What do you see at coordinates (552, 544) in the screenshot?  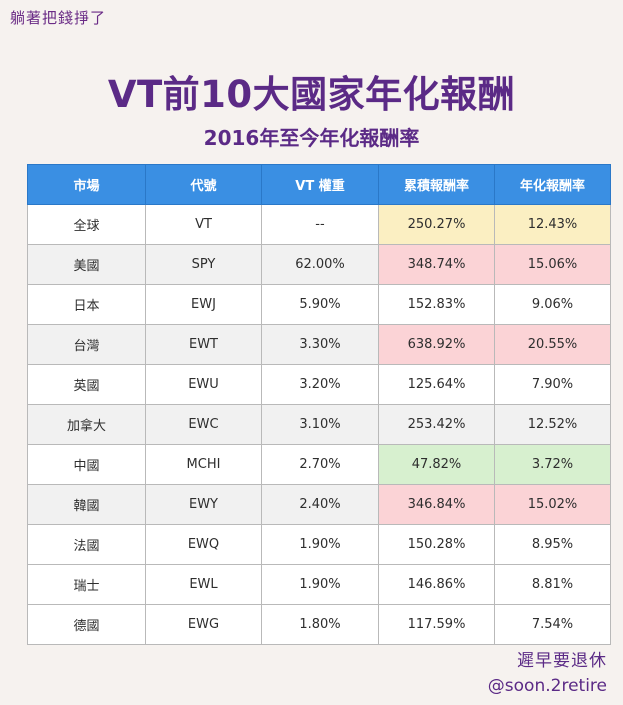 I see `cell-annualized: 8.95%` at bounding box center [552, 544].